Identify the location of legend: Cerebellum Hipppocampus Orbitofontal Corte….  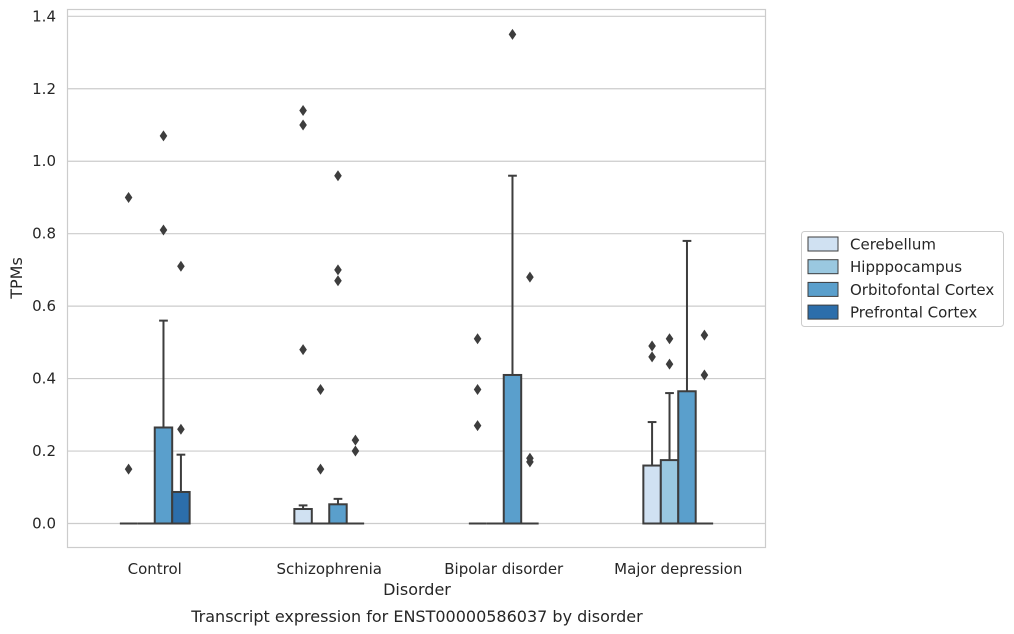
(902, 279).